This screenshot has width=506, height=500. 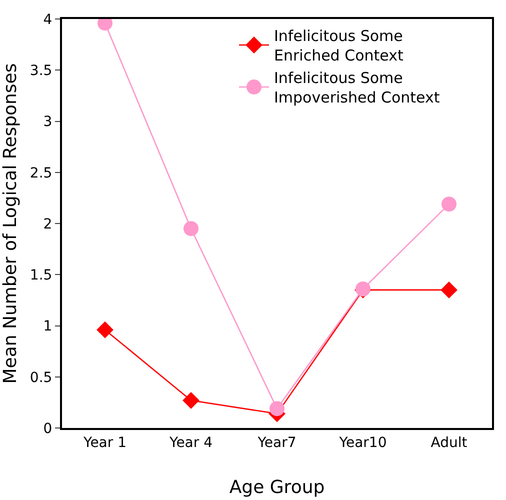 I want to click on y-tick-label: 3, so click(x=47, y=122).